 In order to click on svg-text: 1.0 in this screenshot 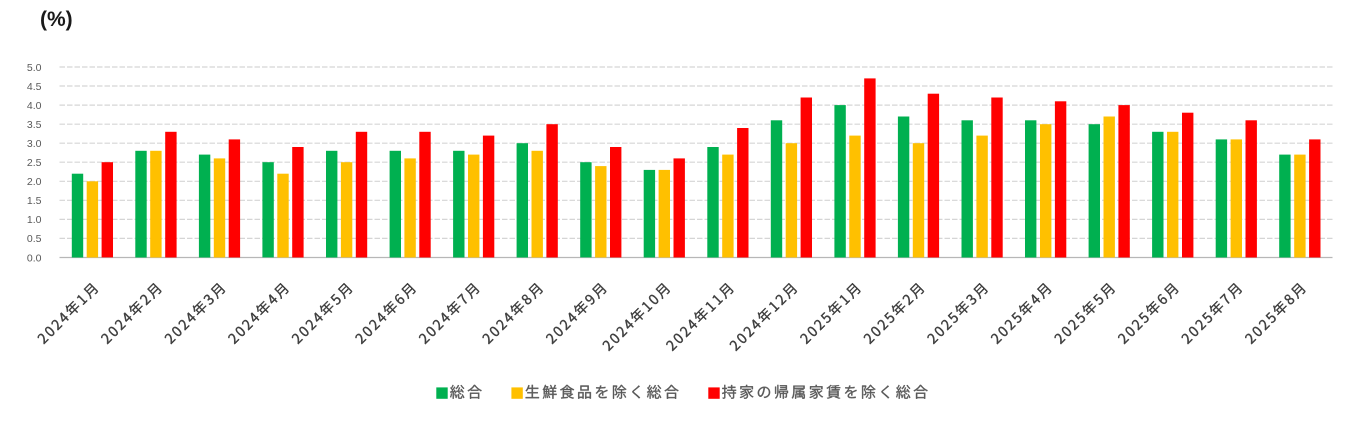, I will do `click(34, 220)`.